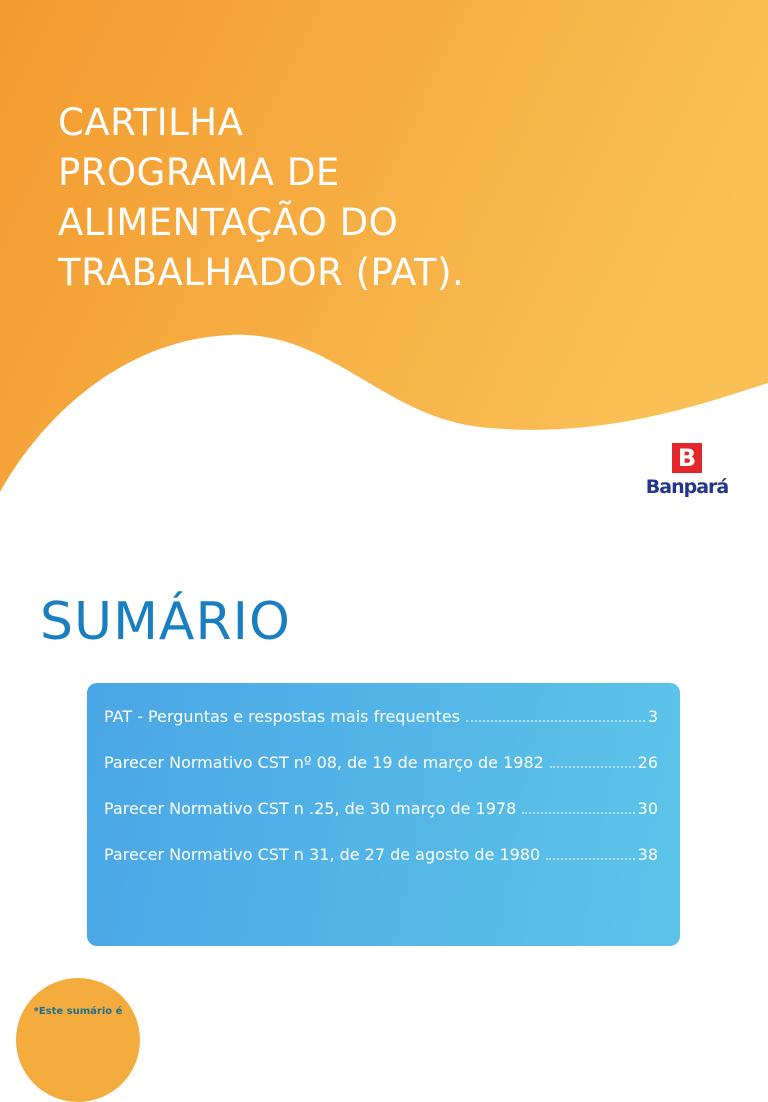  What do you see at coordinates (165, 622) in the screenshot?
I see `summary-heading: SUMÁRIO` at bounding box center [165, 622].